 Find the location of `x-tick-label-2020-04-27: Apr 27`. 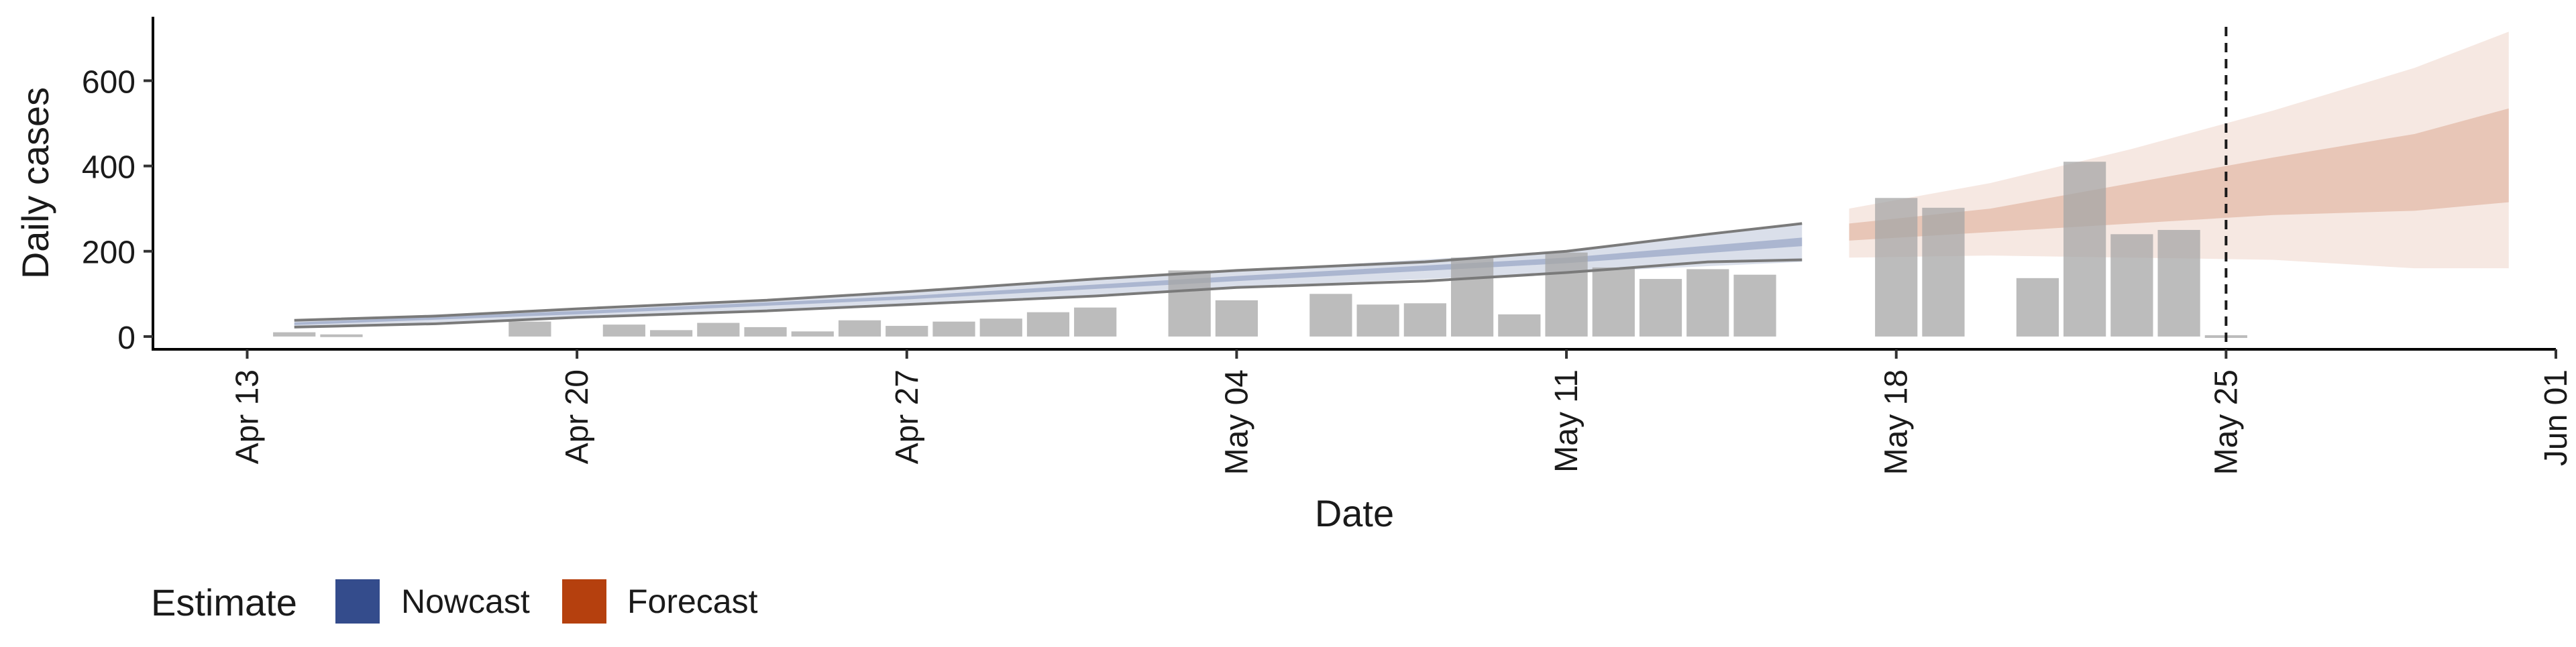

x-tick-label-2020-04-27: Apr 27 is located at coordinates (907, 417).